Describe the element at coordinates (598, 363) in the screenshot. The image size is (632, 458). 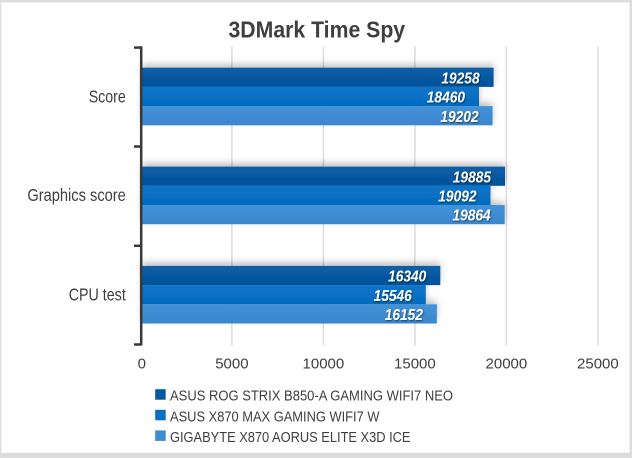
I see `svg-text: 25000` at that location.